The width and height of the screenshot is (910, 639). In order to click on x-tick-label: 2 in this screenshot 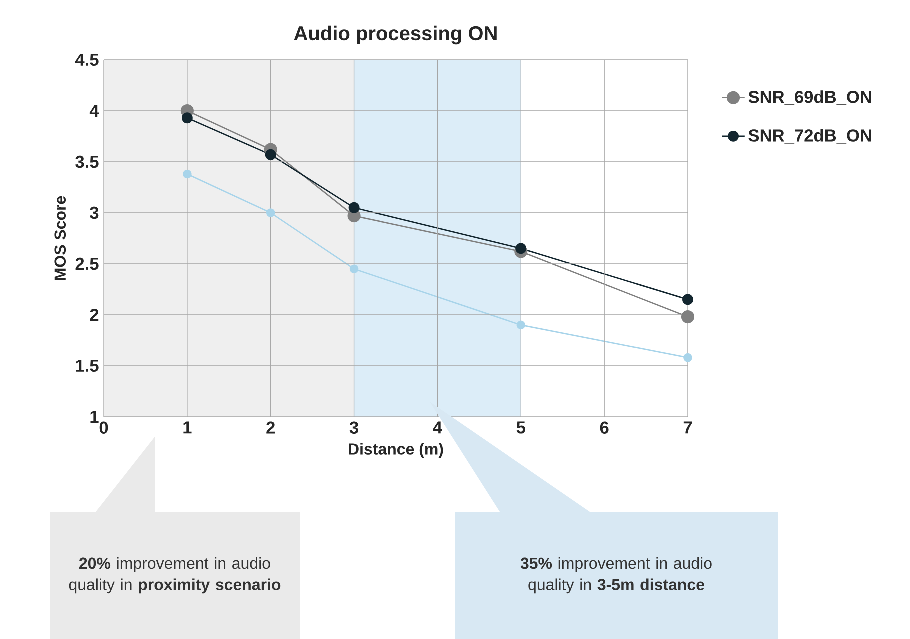, I will do `click(270, 428)`.